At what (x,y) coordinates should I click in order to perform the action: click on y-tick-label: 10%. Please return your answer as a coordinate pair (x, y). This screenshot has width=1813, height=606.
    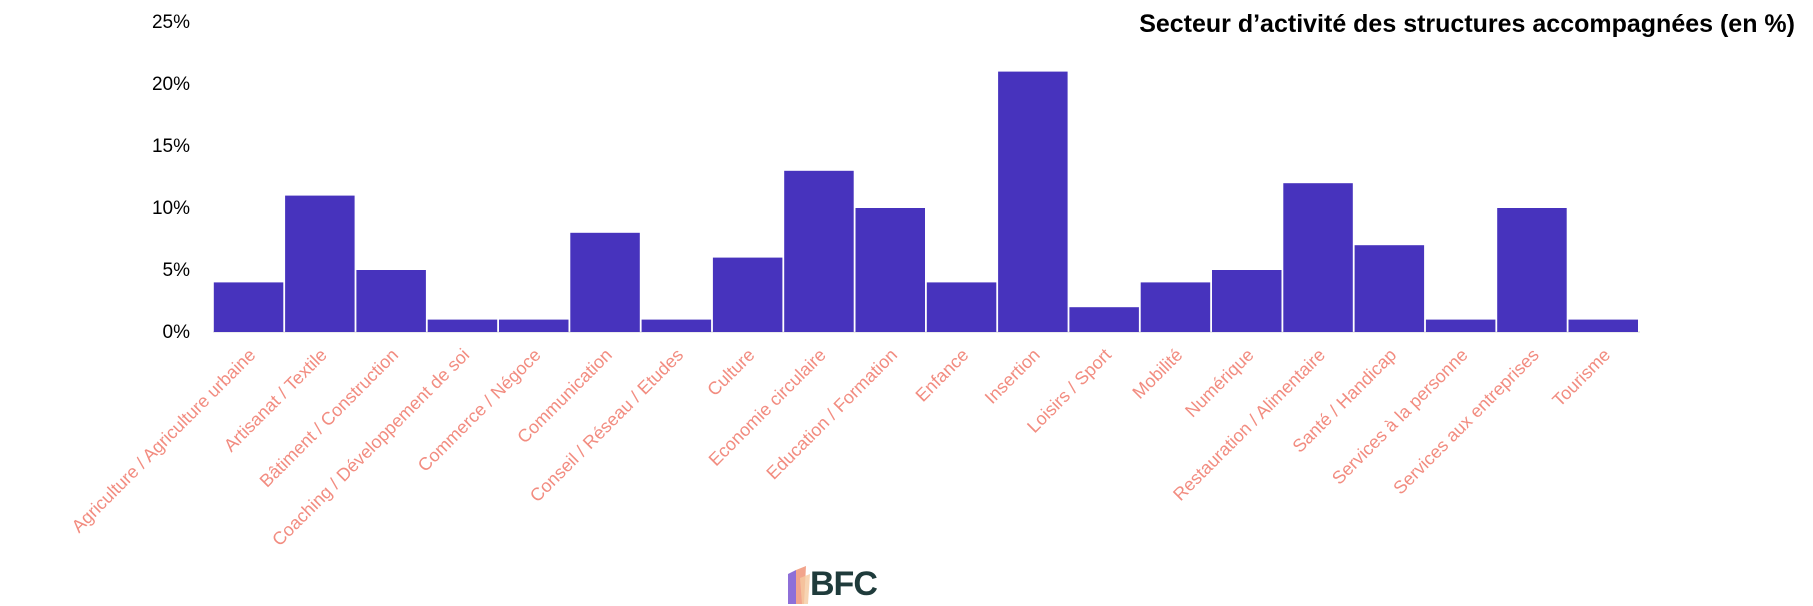
    Looking at the image, I should click on (171, 208).